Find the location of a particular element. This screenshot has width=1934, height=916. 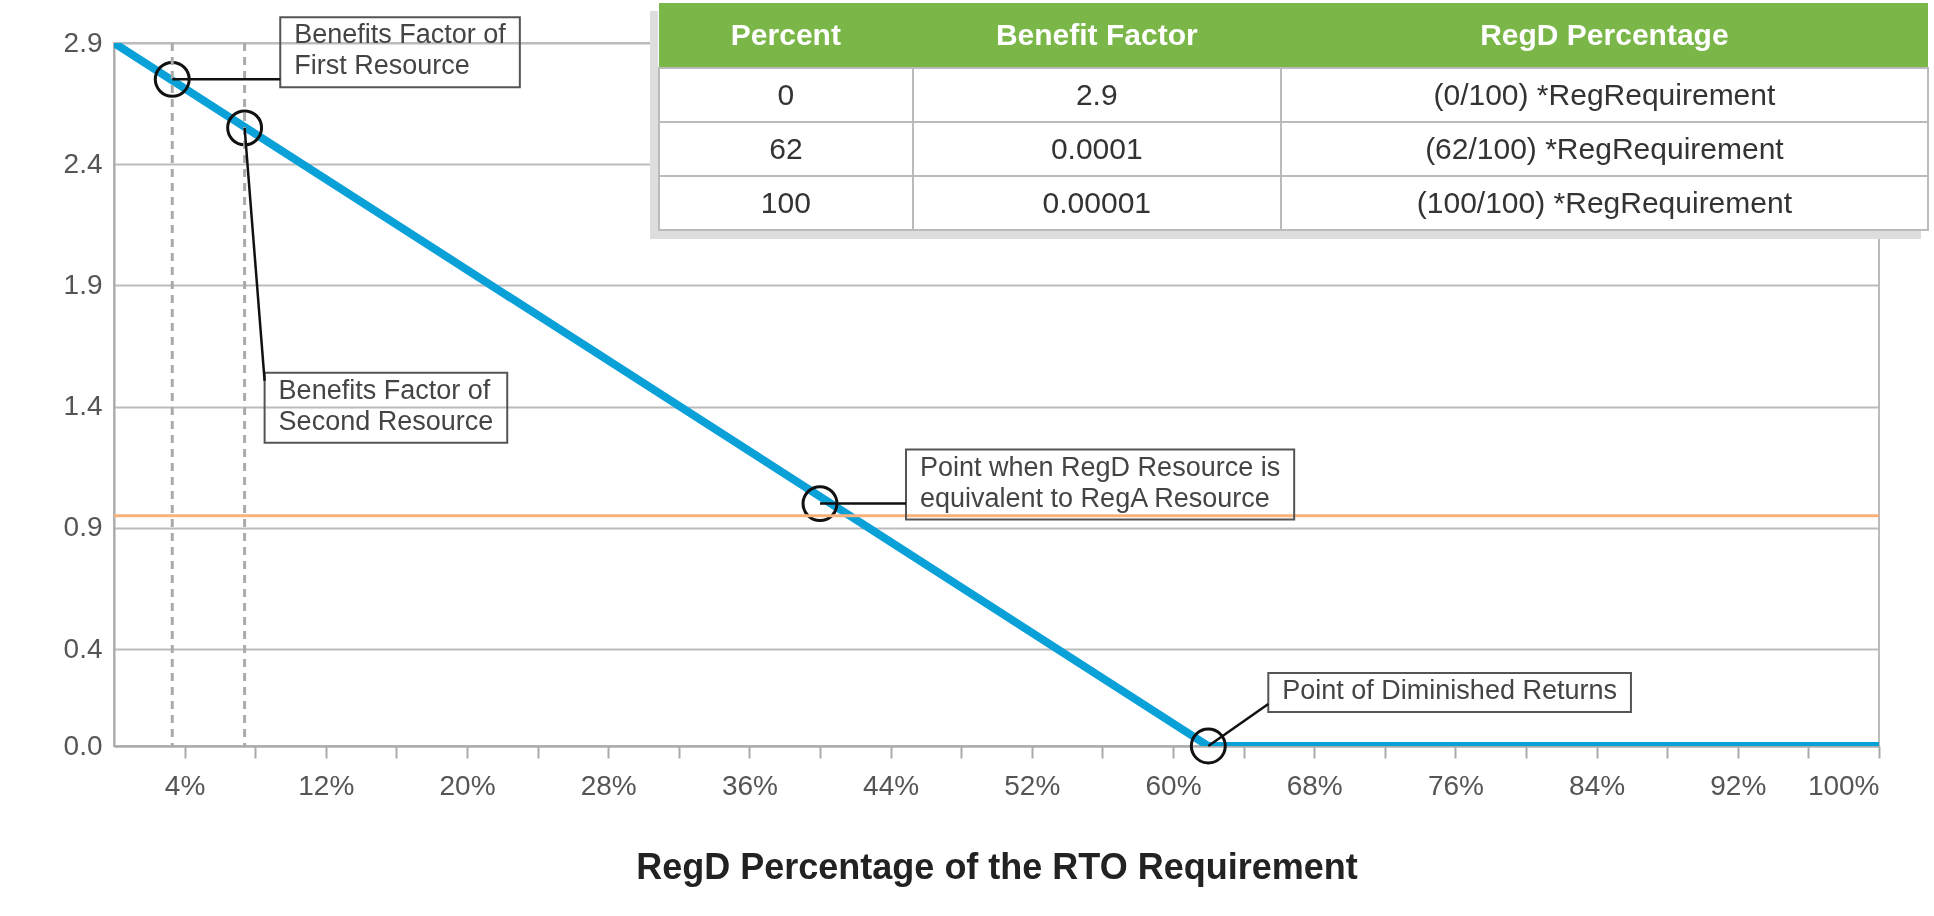

annotation: (0/100) *RegRequirement is located at coordinates (1604, 95).